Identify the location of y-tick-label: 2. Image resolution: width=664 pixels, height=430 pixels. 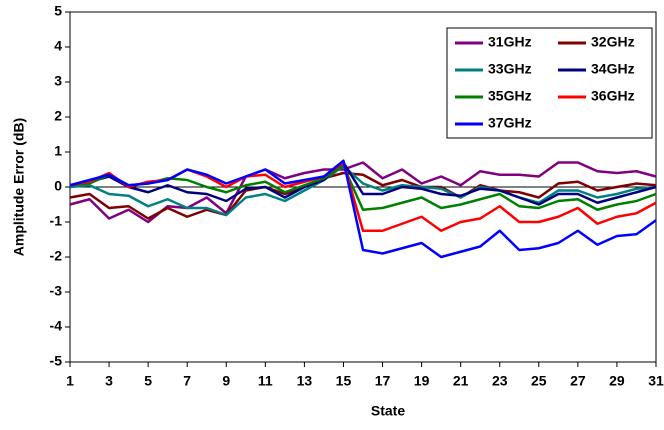
(58, 116).